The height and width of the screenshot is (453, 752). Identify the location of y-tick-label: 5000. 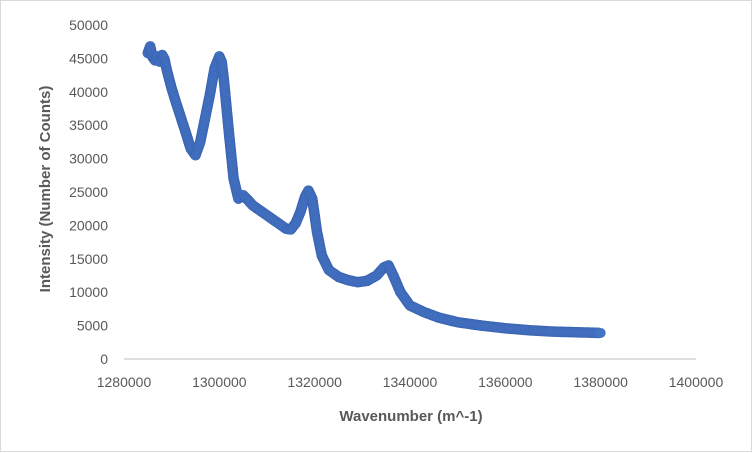
(92, 326).